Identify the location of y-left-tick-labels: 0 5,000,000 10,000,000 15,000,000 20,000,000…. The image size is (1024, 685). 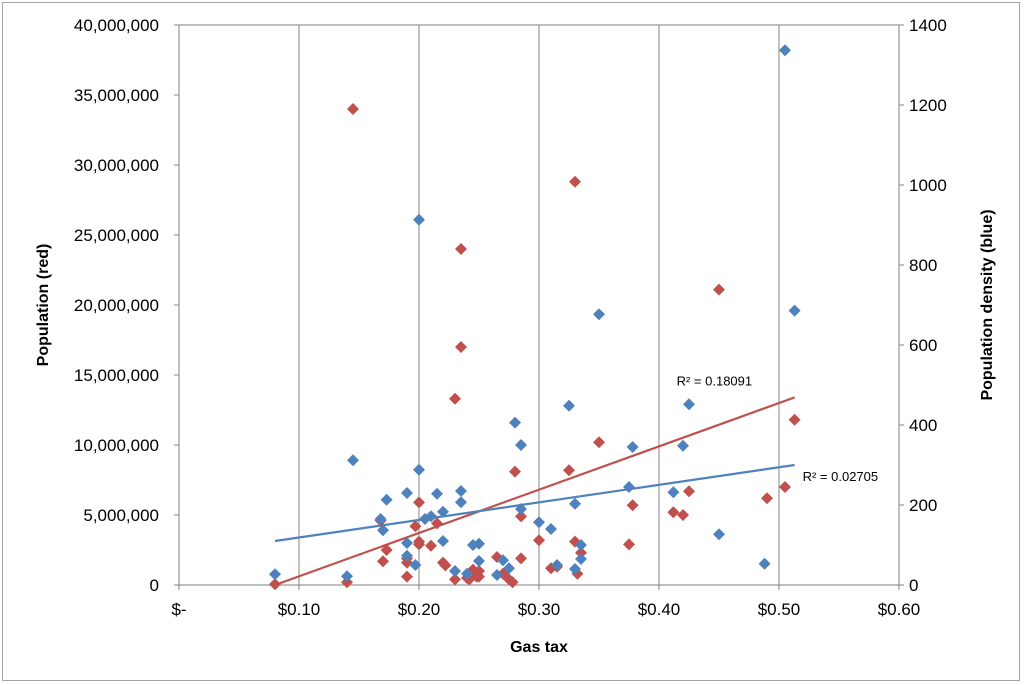
(126, 305).